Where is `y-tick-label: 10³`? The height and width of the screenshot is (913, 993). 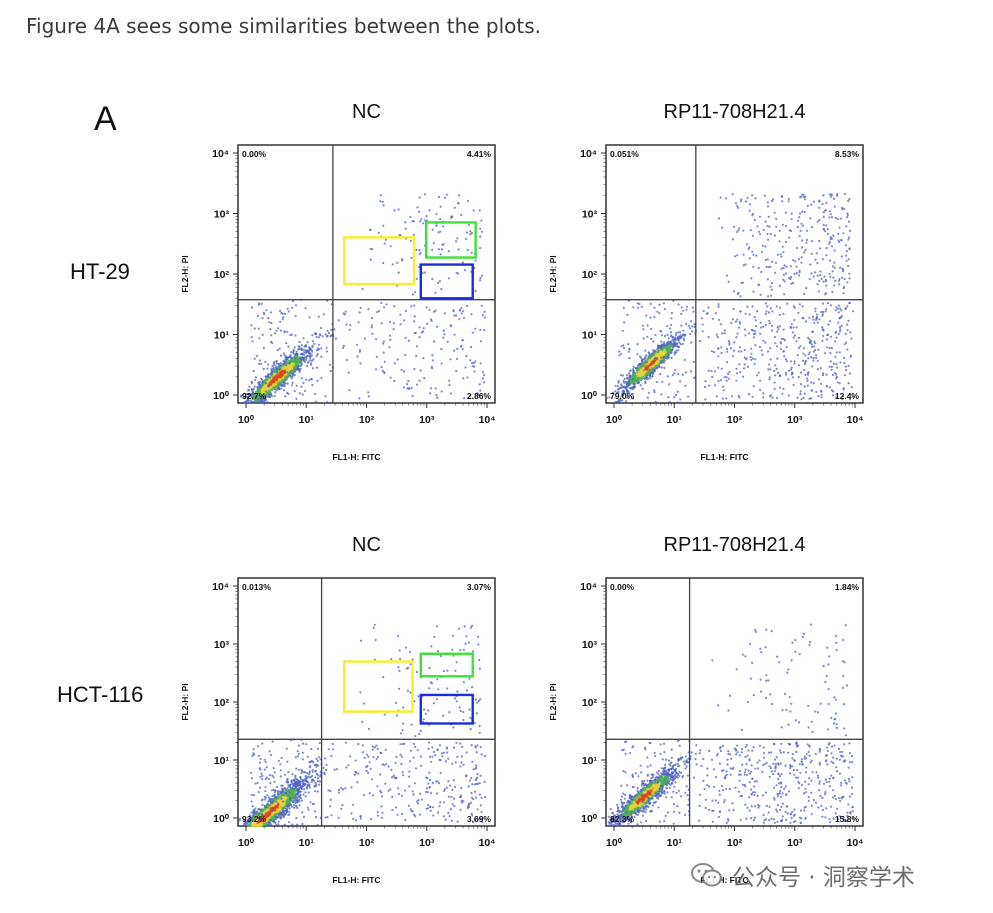 y-tick-label: 10³ is located at coordinates (590, 215).